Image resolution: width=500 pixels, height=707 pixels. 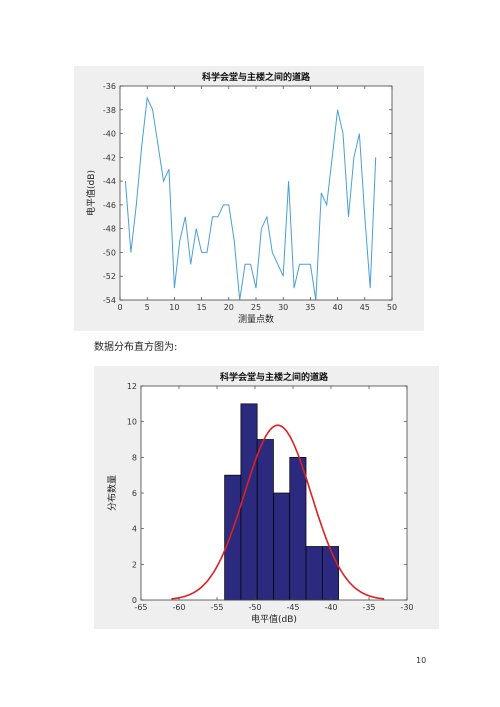 I want to click on y-tick-label: -54, so click(x=109, y=300).